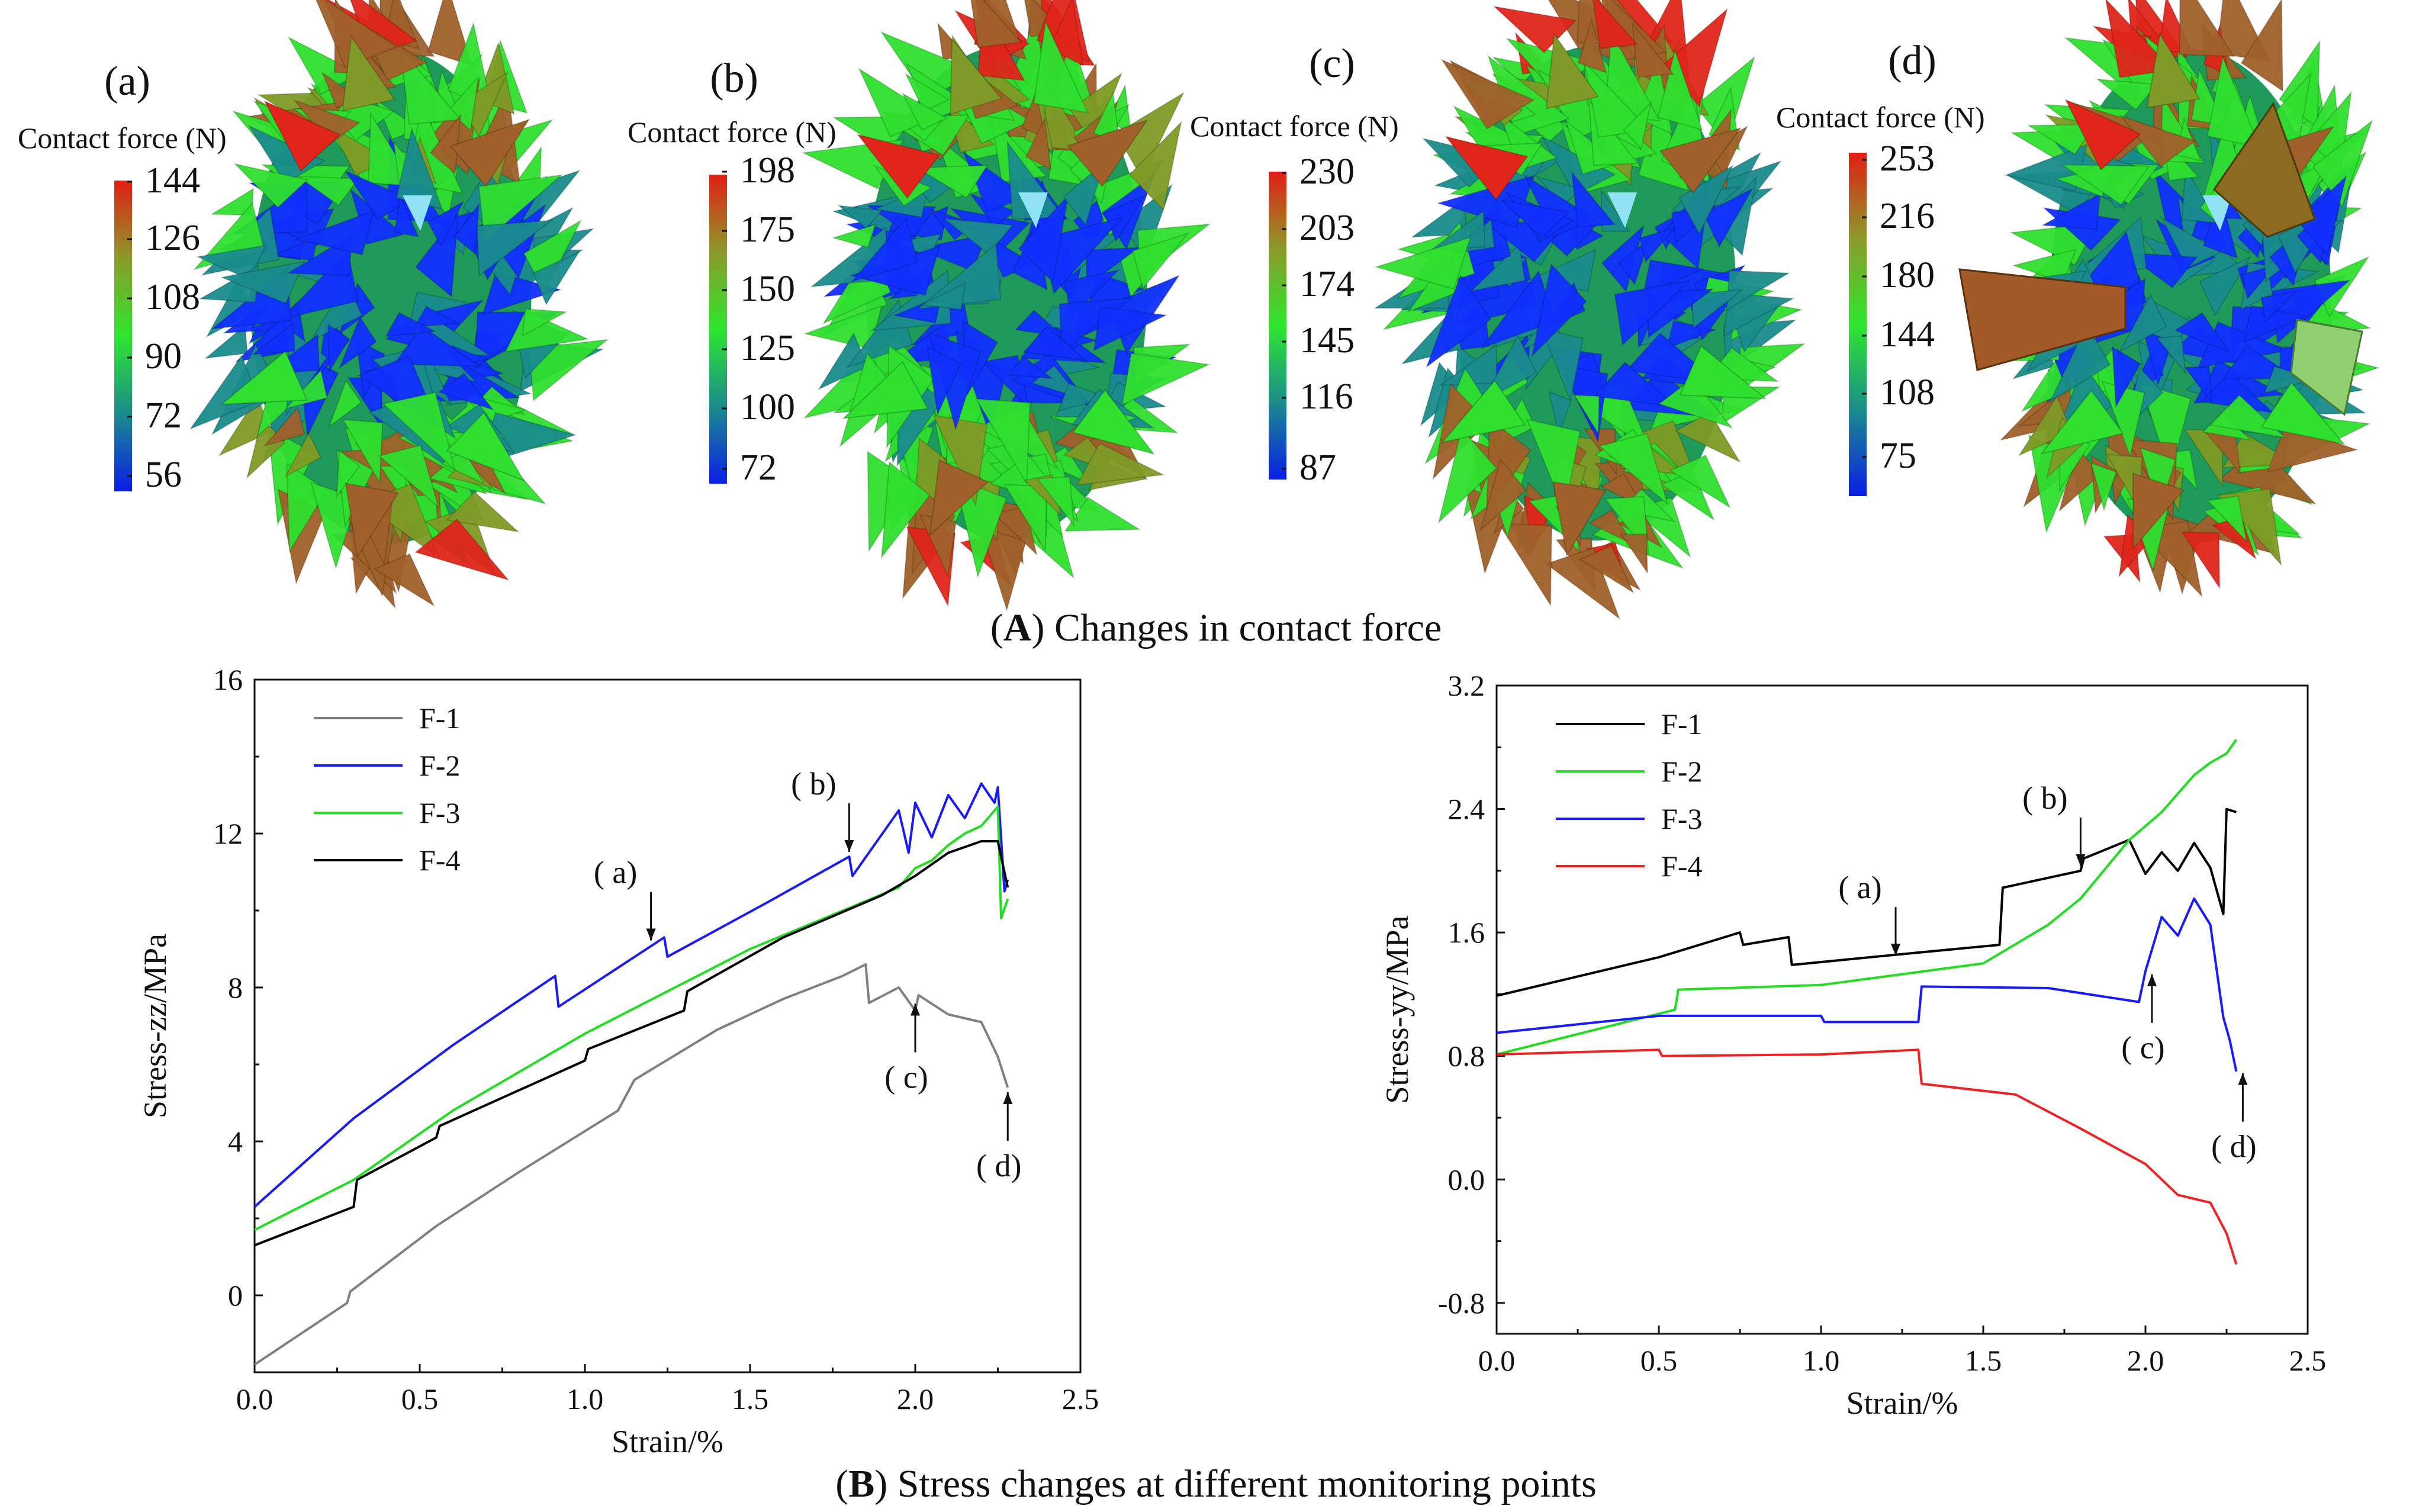 This screenshot has height=1512, width=2432. I want to click on caption-a: (A) Changes in contact force, so click(1216, 627).